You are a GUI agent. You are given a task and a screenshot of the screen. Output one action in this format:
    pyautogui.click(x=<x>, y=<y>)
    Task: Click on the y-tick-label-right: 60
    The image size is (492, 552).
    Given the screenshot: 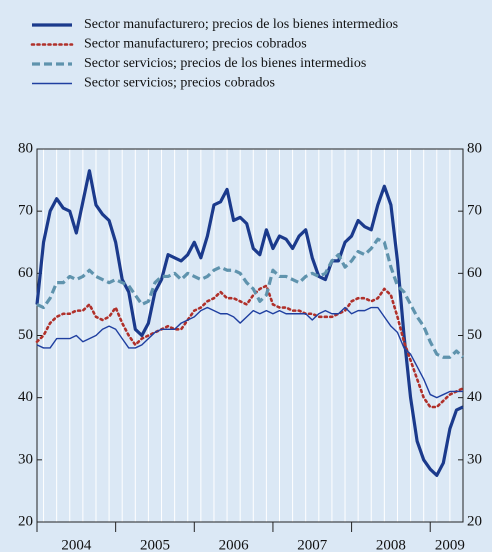 What is the action you would take?
    pyautogui.click(x=474, y=273)
    